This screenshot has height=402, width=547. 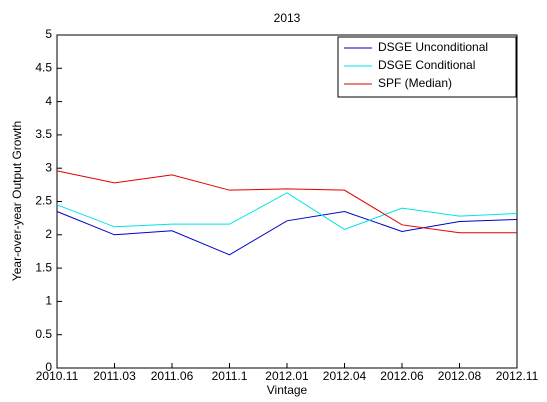 I want to click on y-tick-label: 3.5, so click(x=43, y=134).